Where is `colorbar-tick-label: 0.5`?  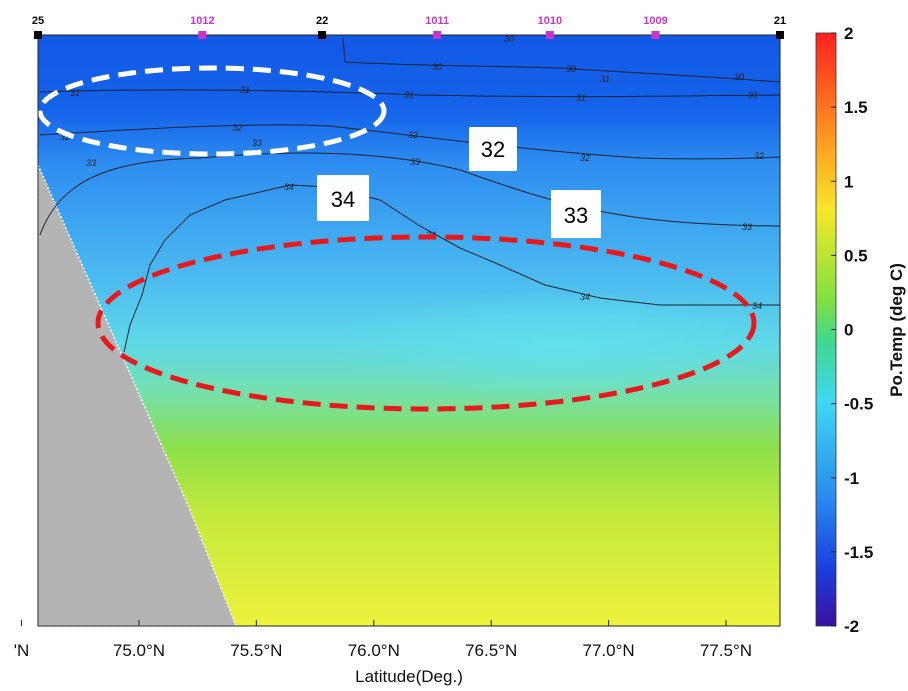
colorbar-tick-label: 0.5 is located at coordinates (856, 255).